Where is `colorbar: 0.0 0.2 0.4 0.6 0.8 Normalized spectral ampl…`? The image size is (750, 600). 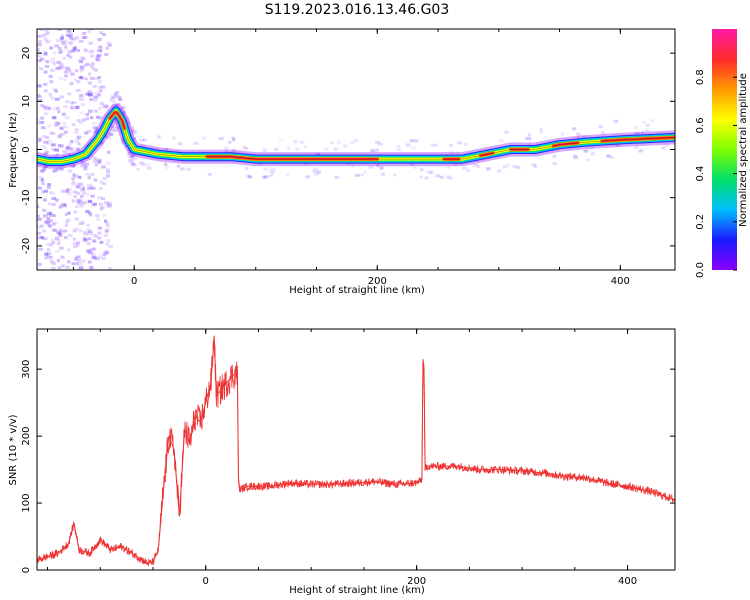
colorbar: 0.0 0.2 0.4 0.6 0.8 Normalized spectral ampl… is located at coordinates (722, 153).